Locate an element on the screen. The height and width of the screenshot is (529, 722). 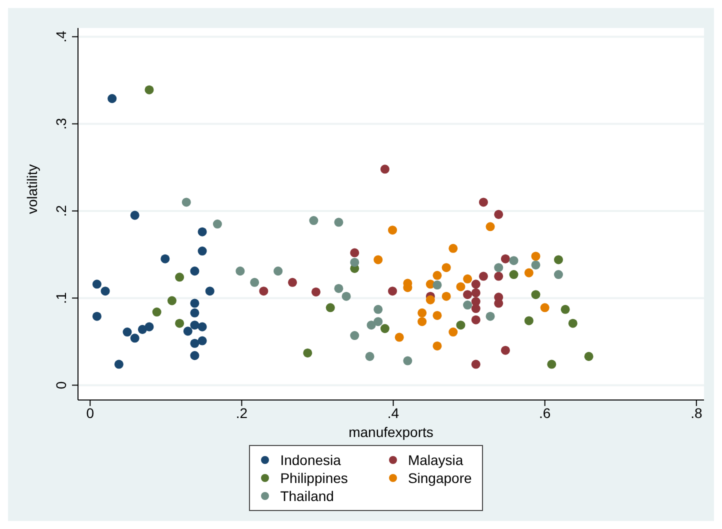
y-axis-title: volatility is located at coordinates (32, 189).